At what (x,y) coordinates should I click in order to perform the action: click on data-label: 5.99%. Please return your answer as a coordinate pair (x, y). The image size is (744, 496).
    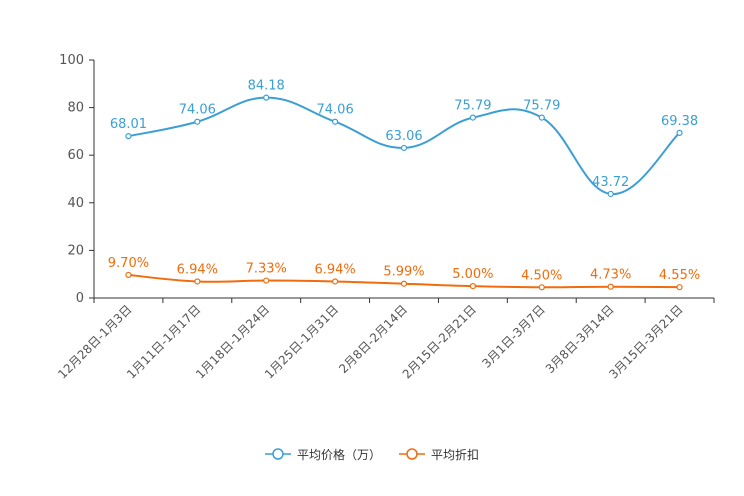
    Looking at the image, I should click on (403, 272).